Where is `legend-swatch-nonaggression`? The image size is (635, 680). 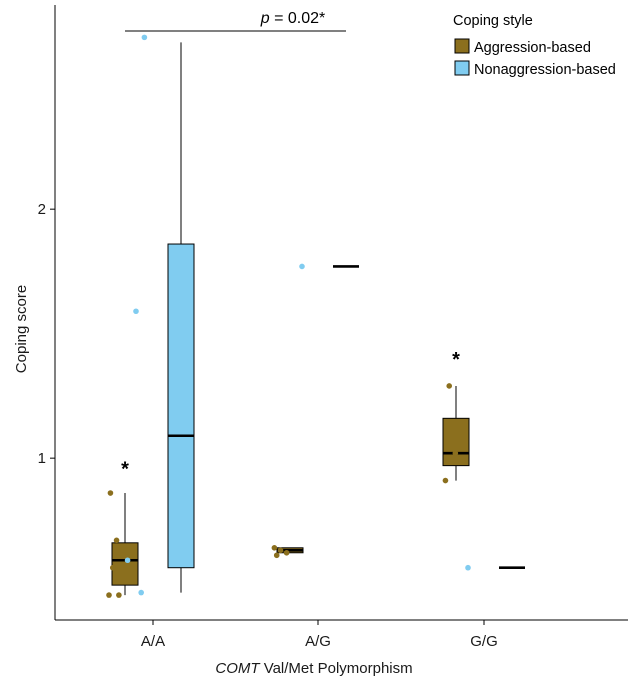
legend-swatch-nonaggression is located at coordinates (462, 68).